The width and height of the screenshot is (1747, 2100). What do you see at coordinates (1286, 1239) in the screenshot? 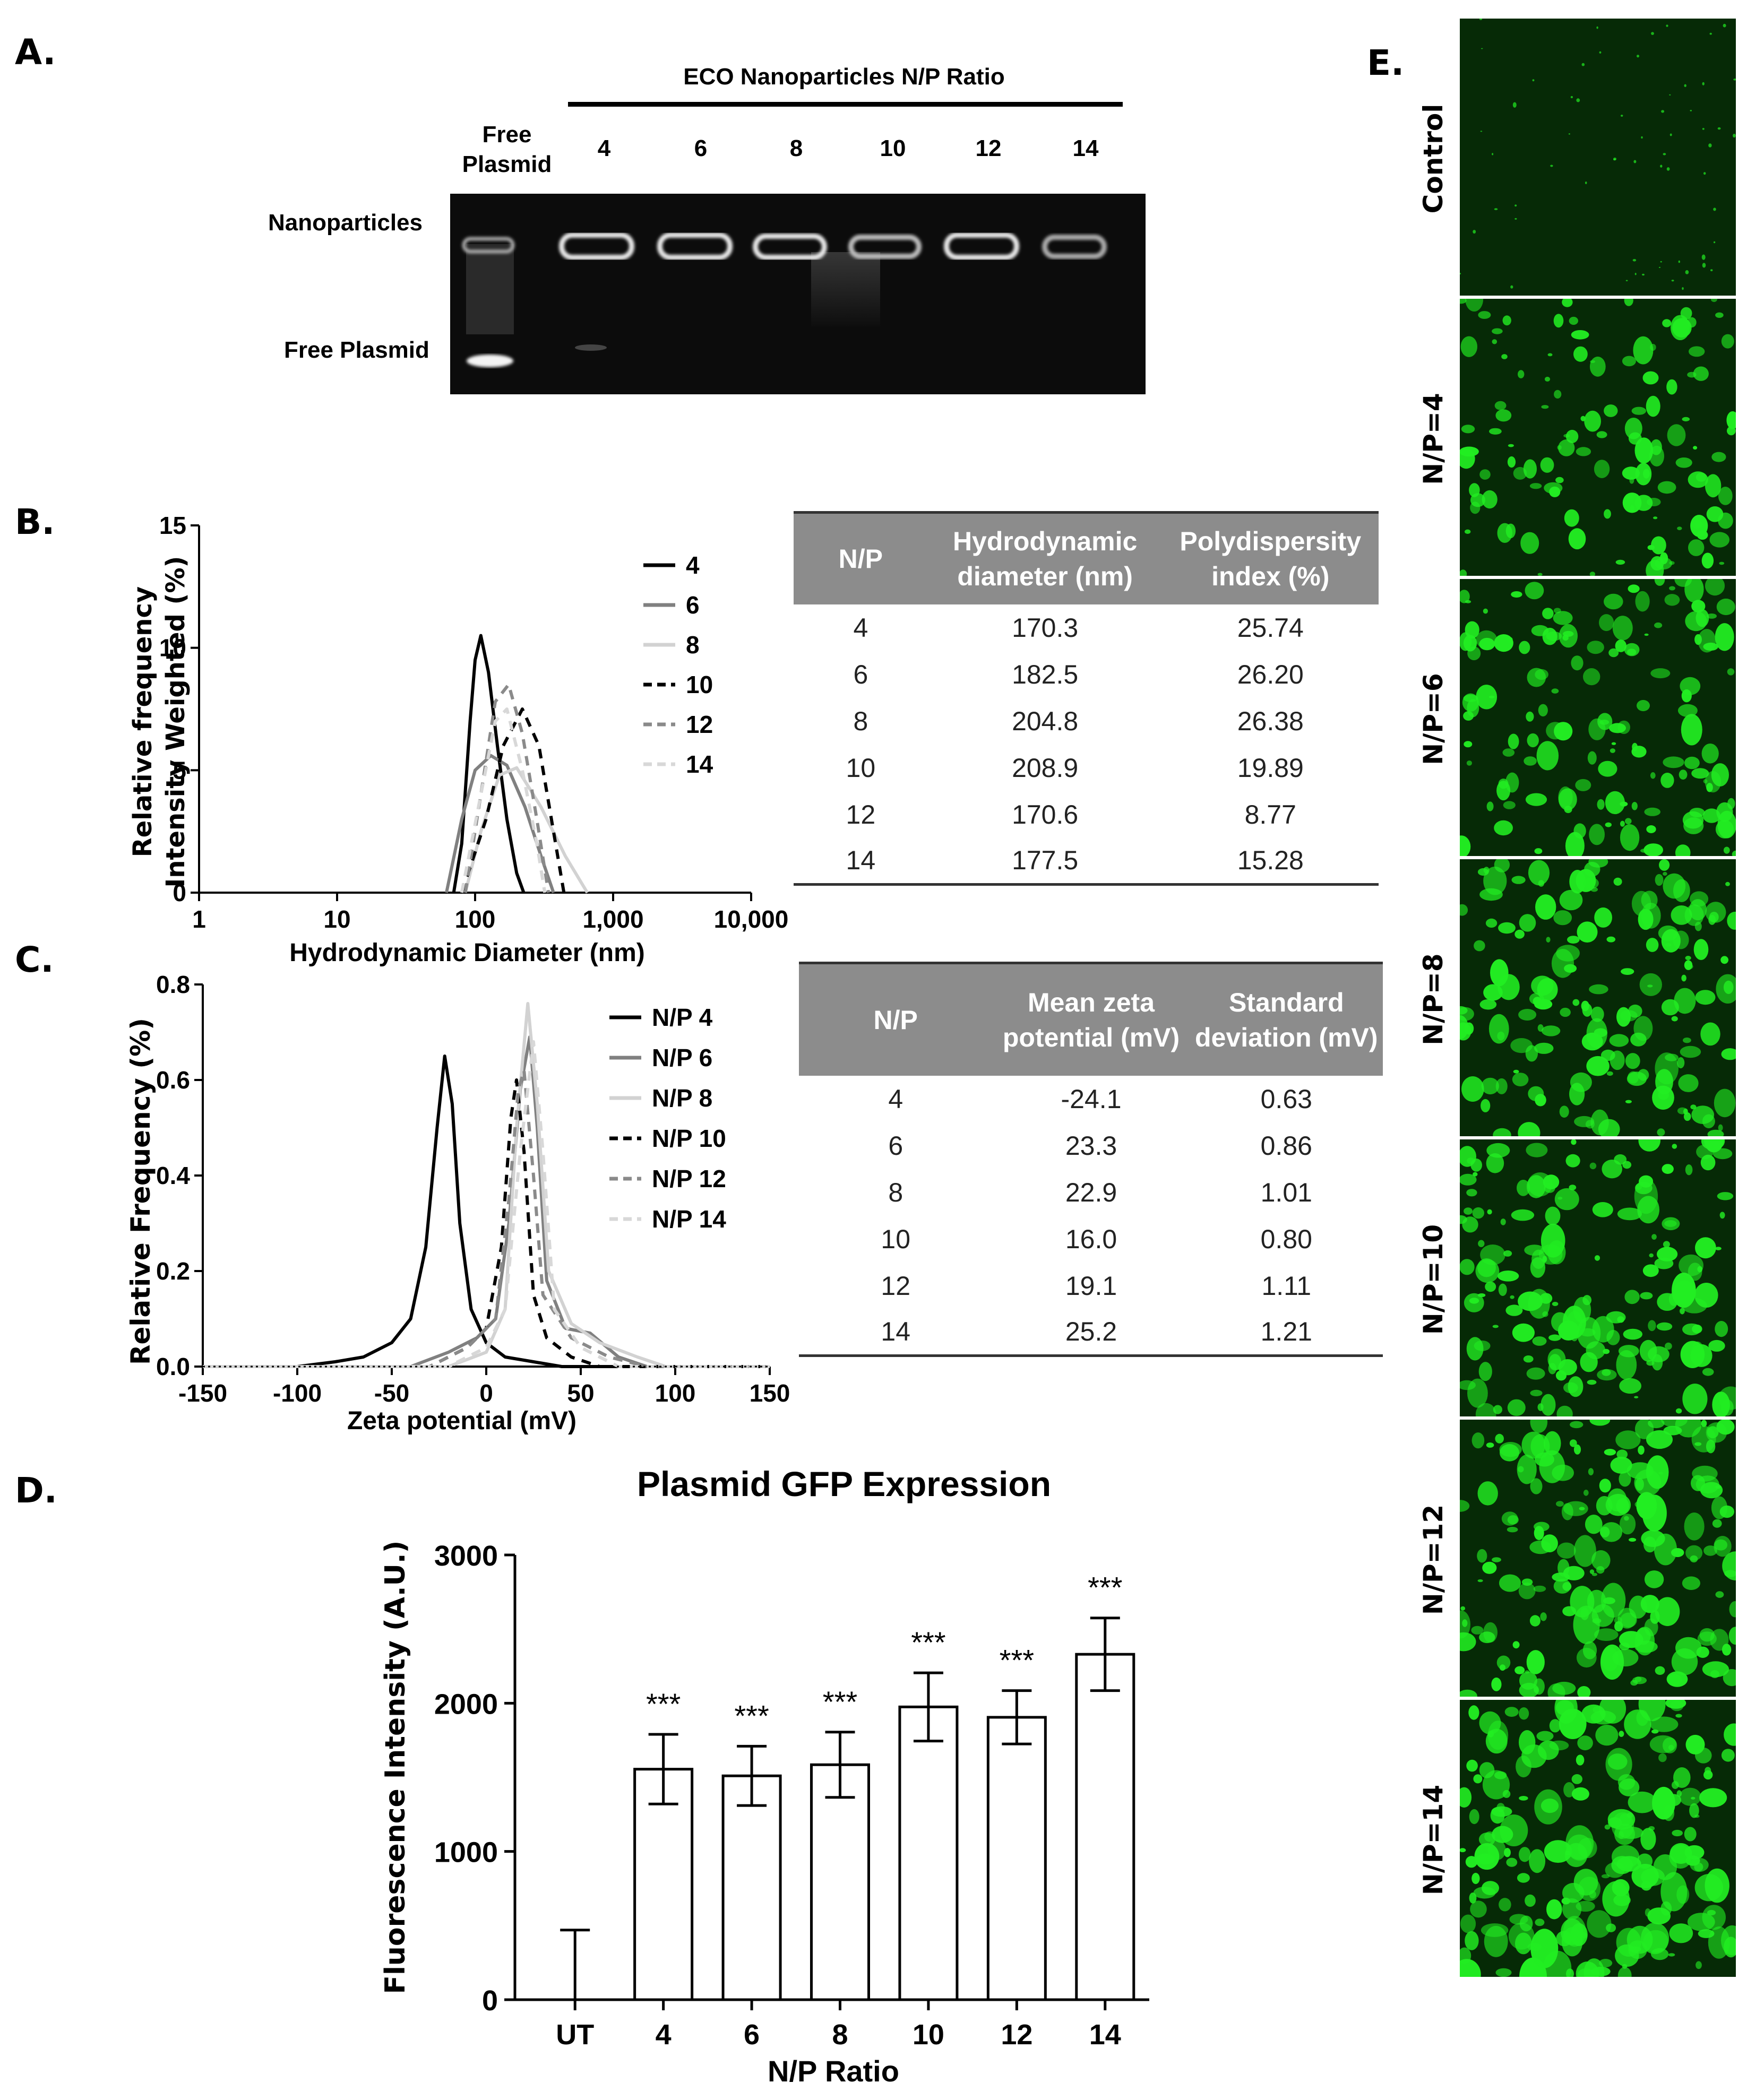
I see `table-c-cell: 0.80` at bounding box center [1286, 1239].